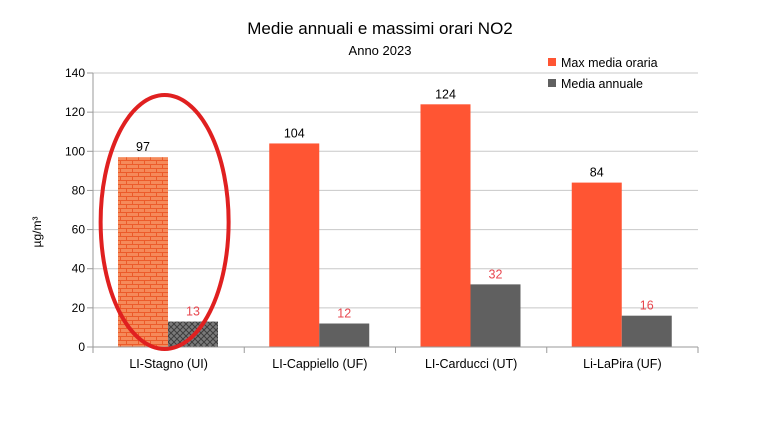 The image size is (762, 428). I want to click on y-tick-label: 60, so click(79, 230).